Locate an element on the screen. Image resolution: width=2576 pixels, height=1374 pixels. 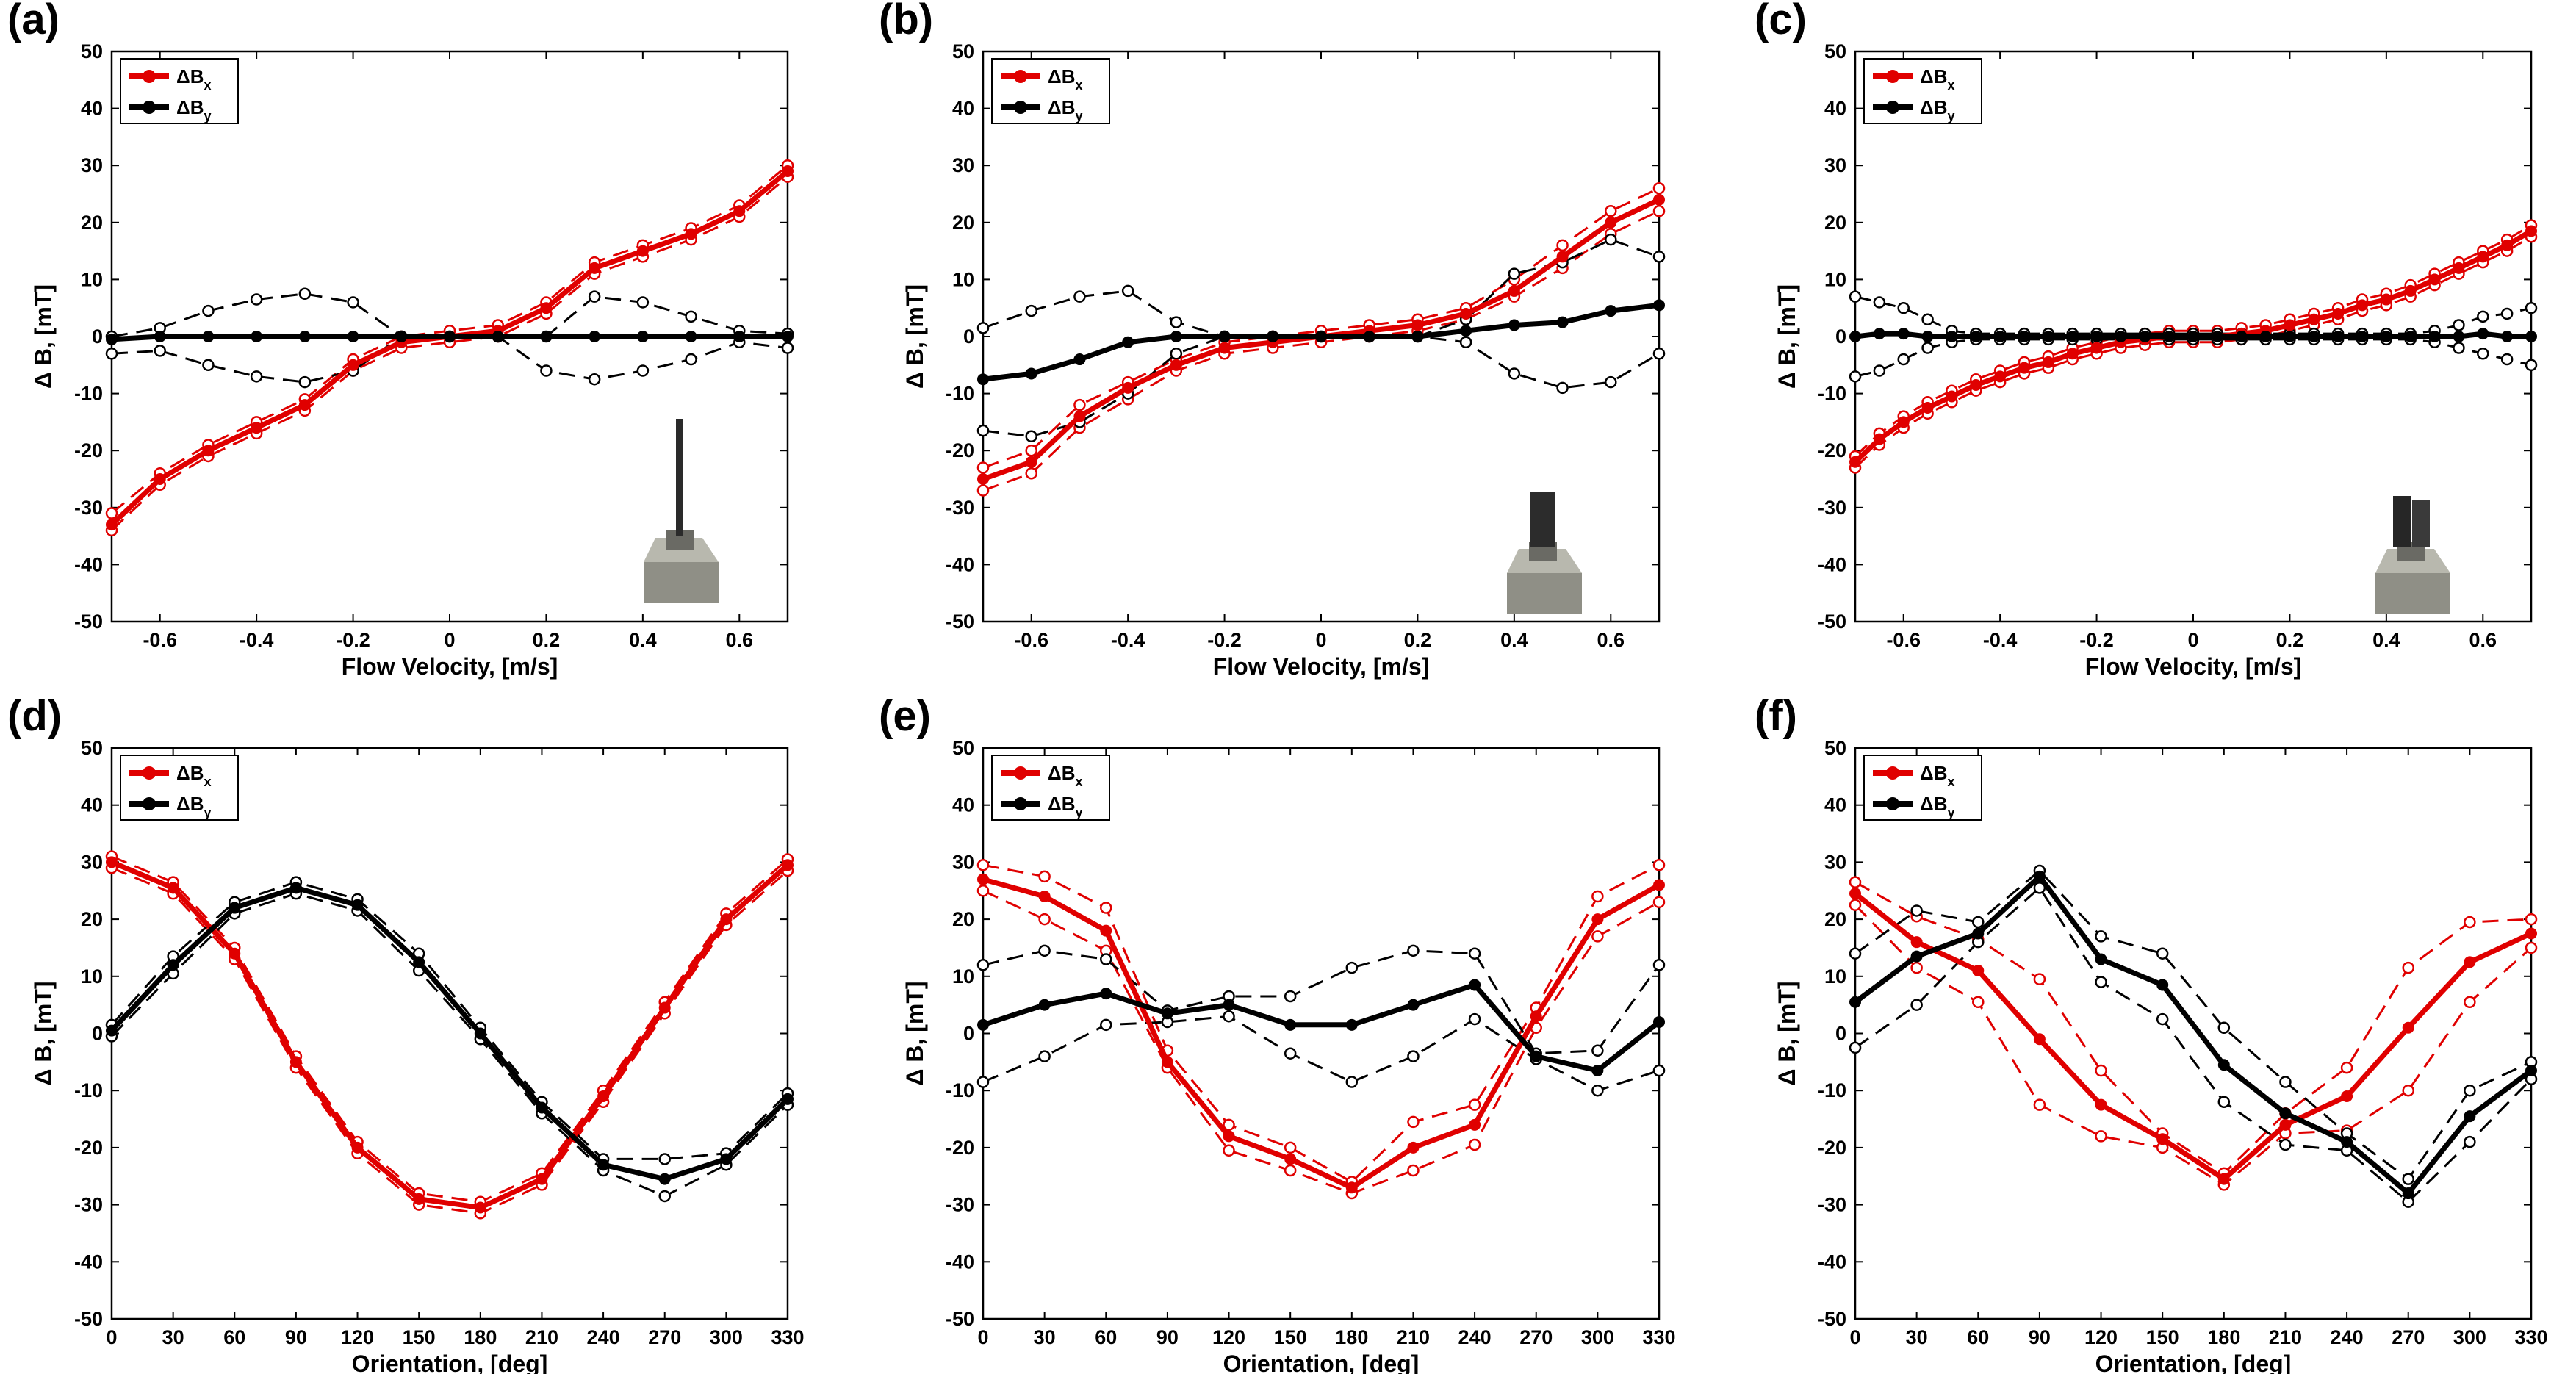
y-tick-label: 30 is located at coordinates (963, 165).